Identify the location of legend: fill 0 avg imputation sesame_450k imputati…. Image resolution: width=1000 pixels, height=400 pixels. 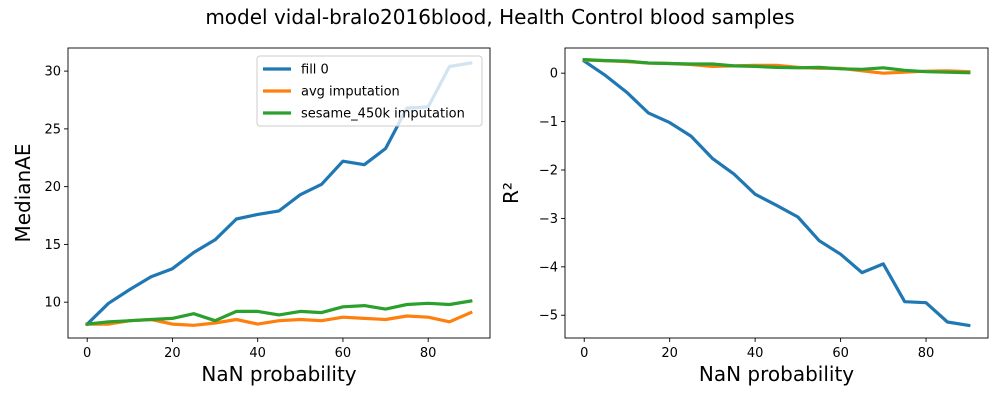
(369, 91).